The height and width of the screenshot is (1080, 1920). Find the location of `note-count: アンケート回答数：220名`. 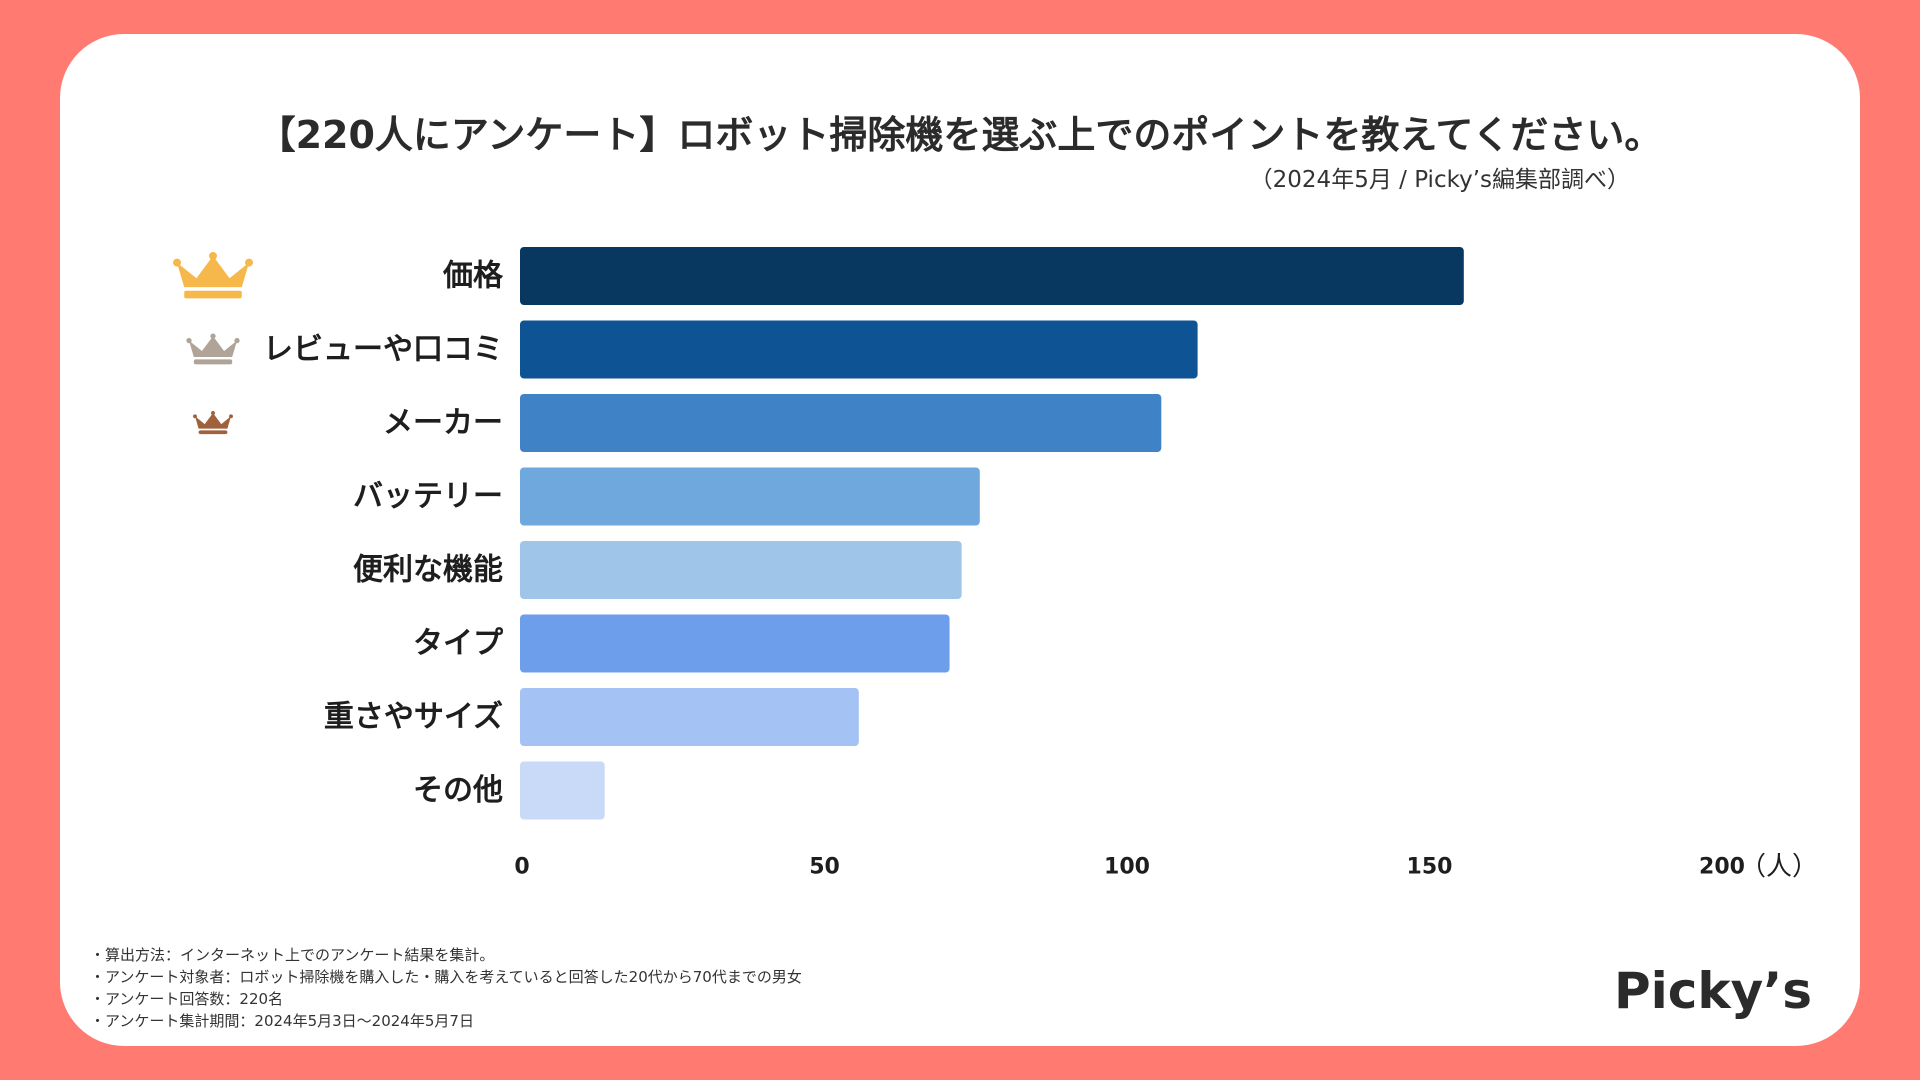

note-count: アンケート回答数：220名 is located at coordinates (446, 999).